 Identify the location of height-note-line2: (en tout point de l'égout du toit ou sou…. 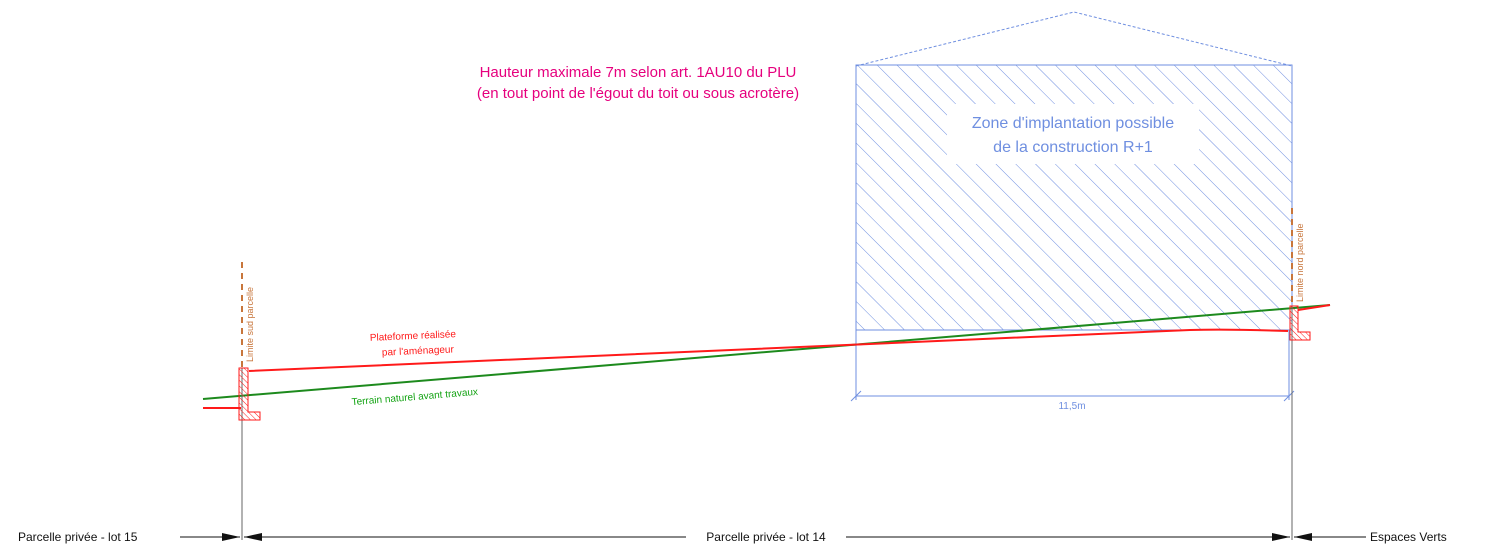
(638, 93).